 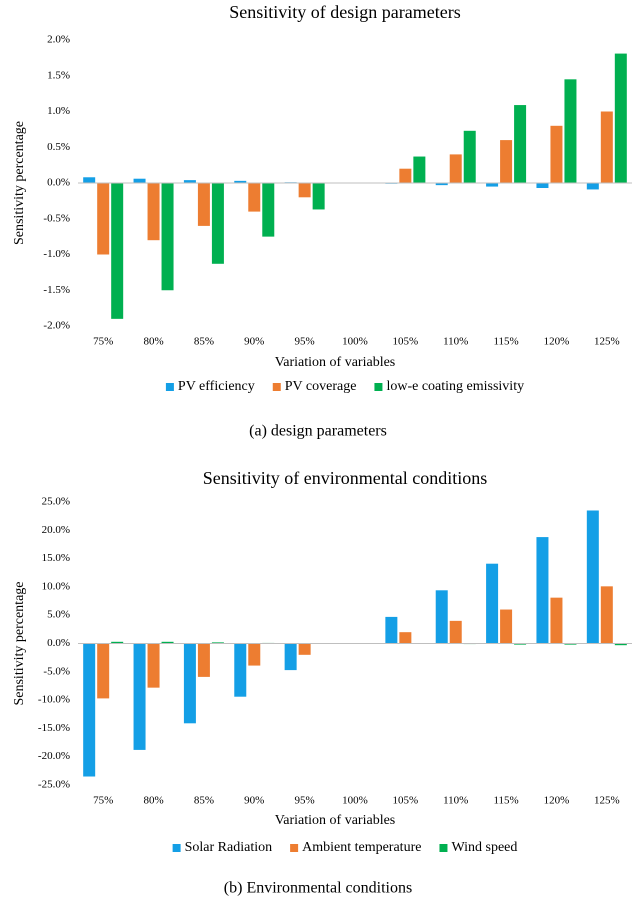 What do you see at coordinates (607, 342) in the screenshot?
I see `x-tick-label: 125%` at bounding box center [607, 342].